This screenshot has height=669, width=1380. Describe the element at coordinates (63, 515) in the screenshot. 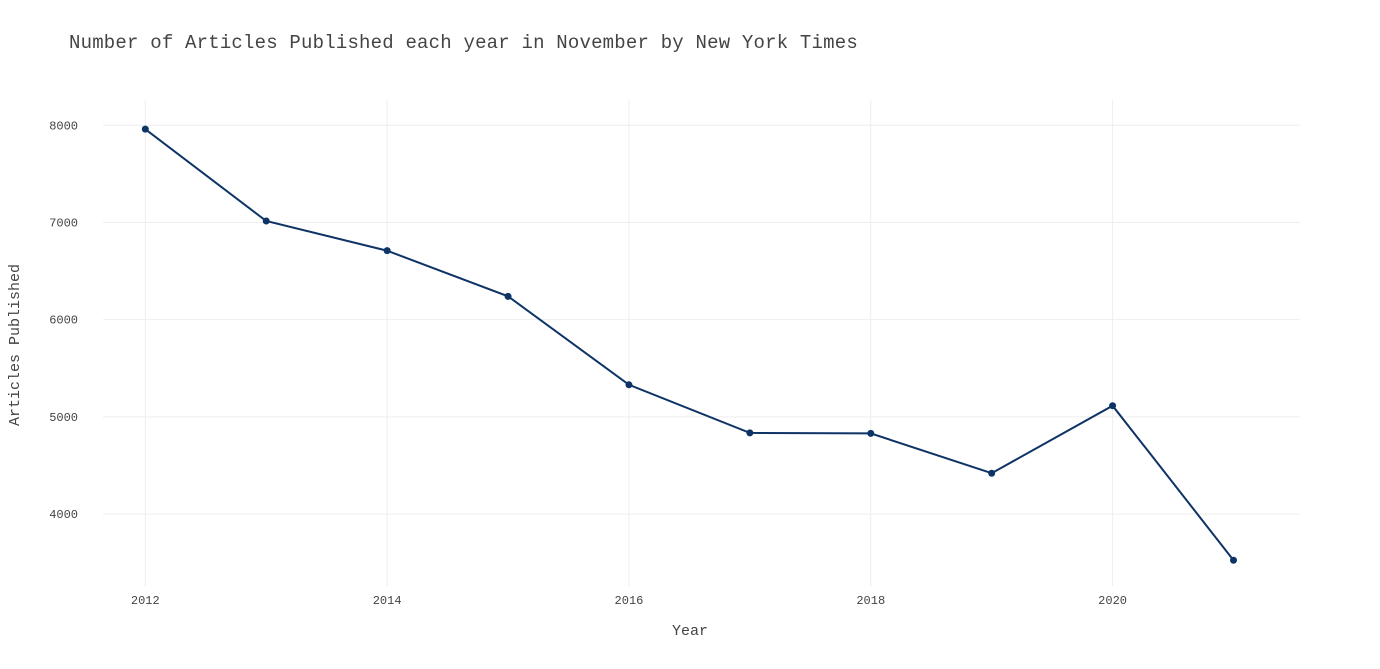

I see `y-tick-label: 4000` at that location.